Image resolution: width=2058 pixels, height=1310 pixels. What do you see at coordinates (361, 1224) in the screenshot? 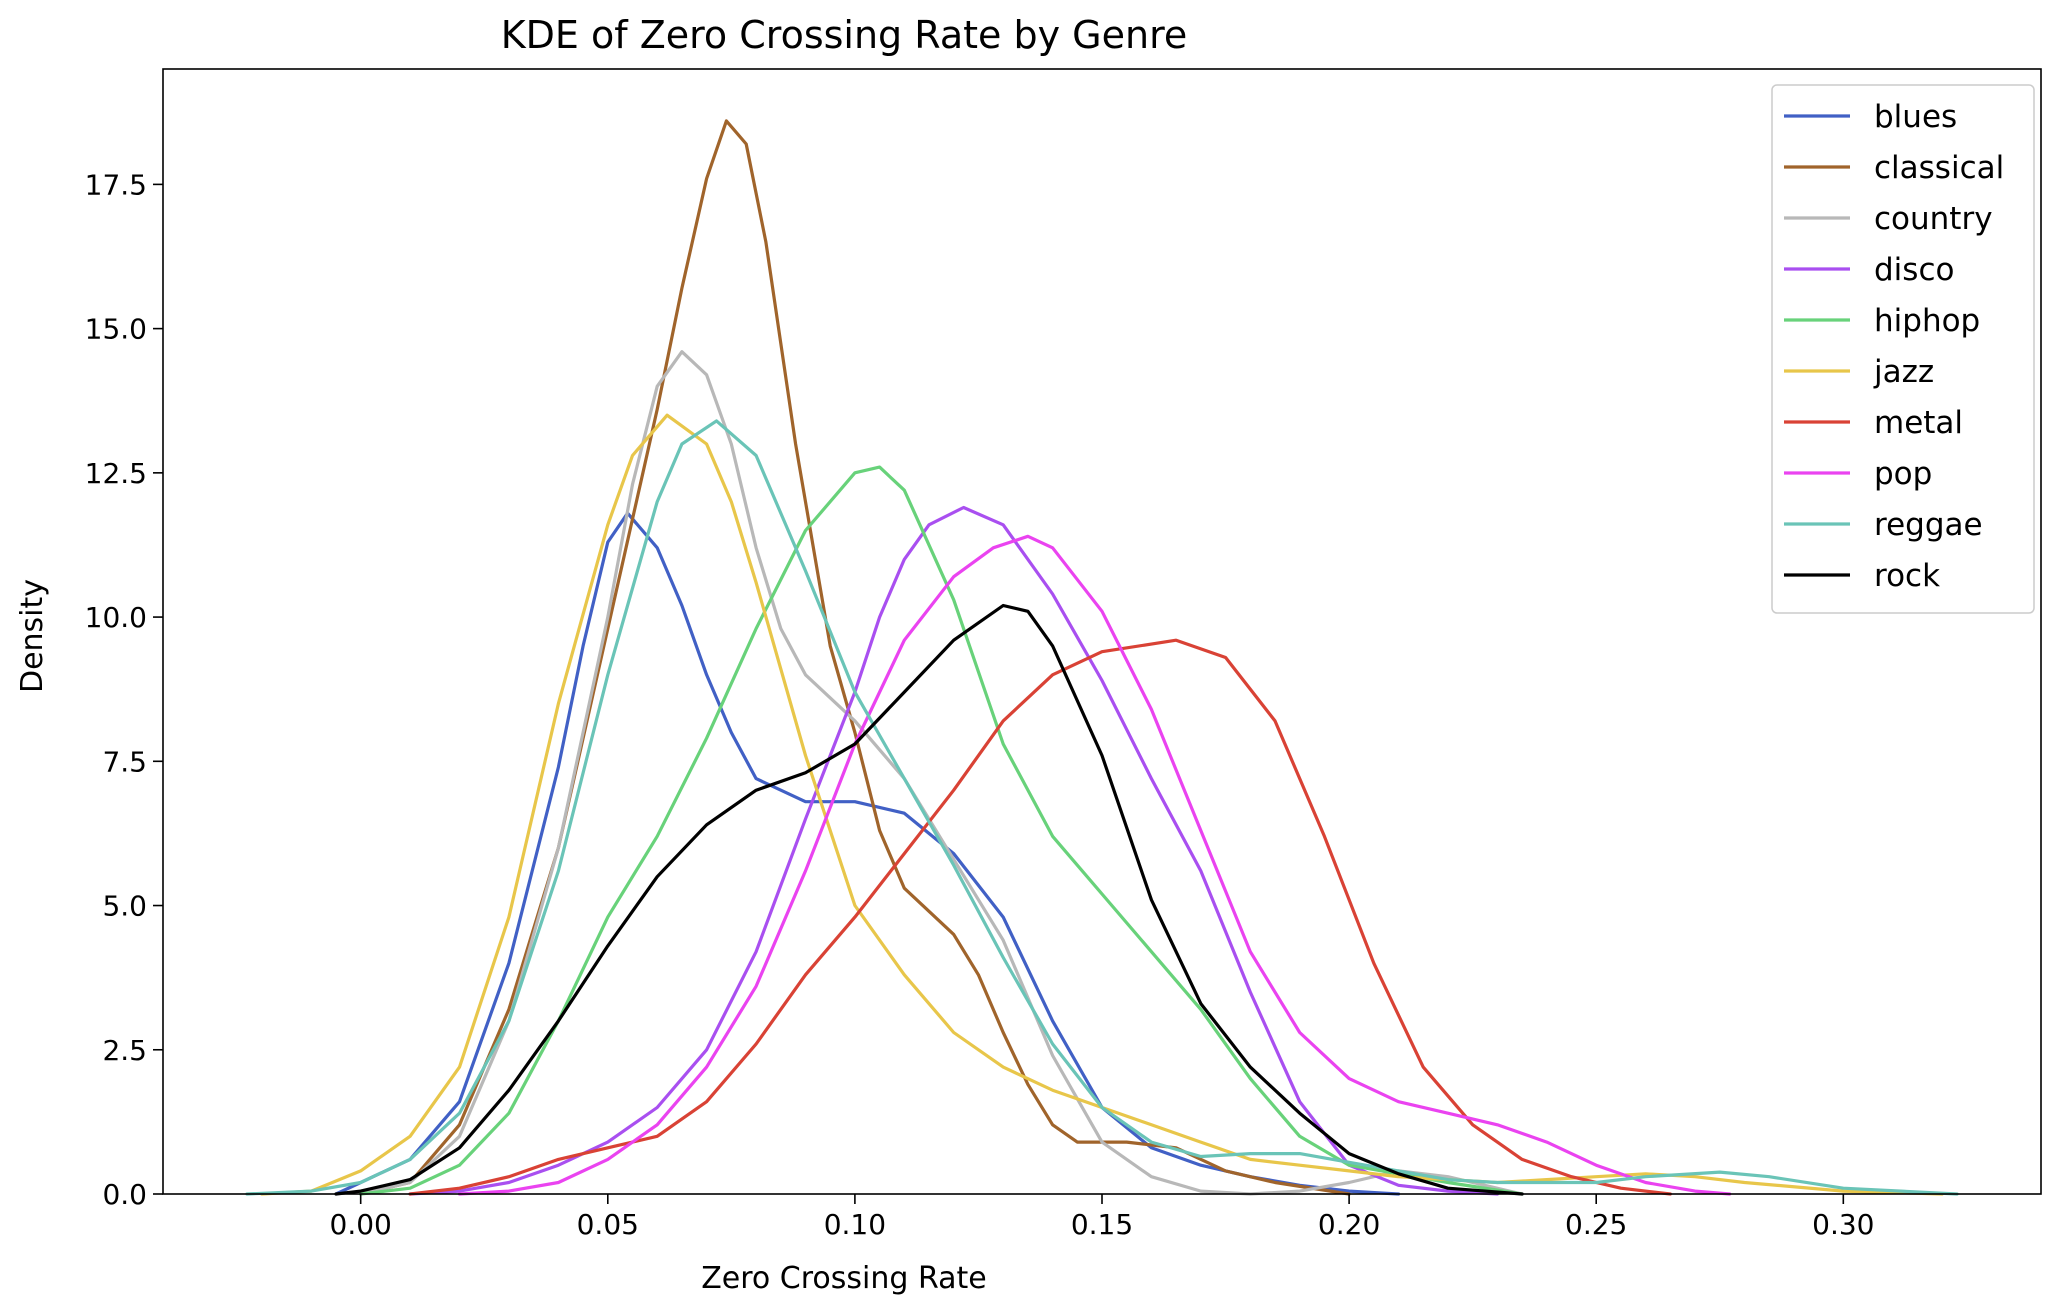
I see `x-tick-label: 0.00` at bounding box center [361, 1224].